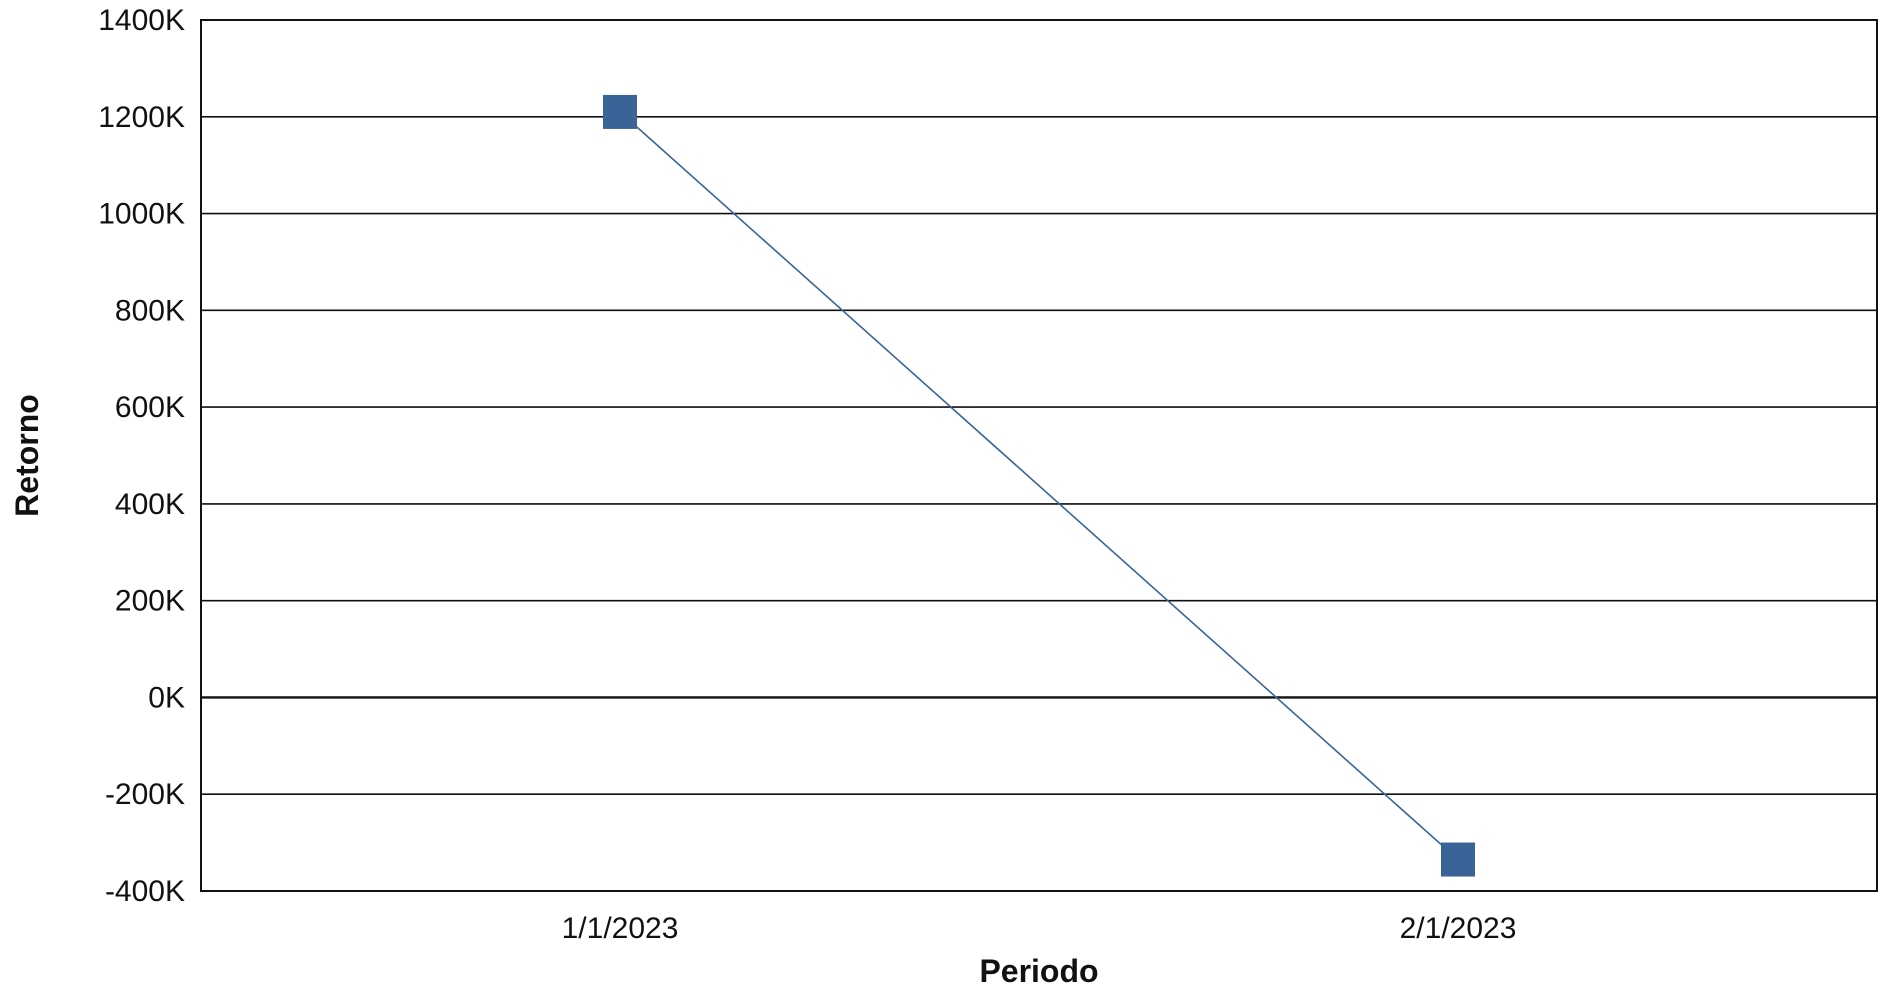 This screenshot has width=1883, height=998. I want to click on y-tick-label: 1000K, so click(141, 214).